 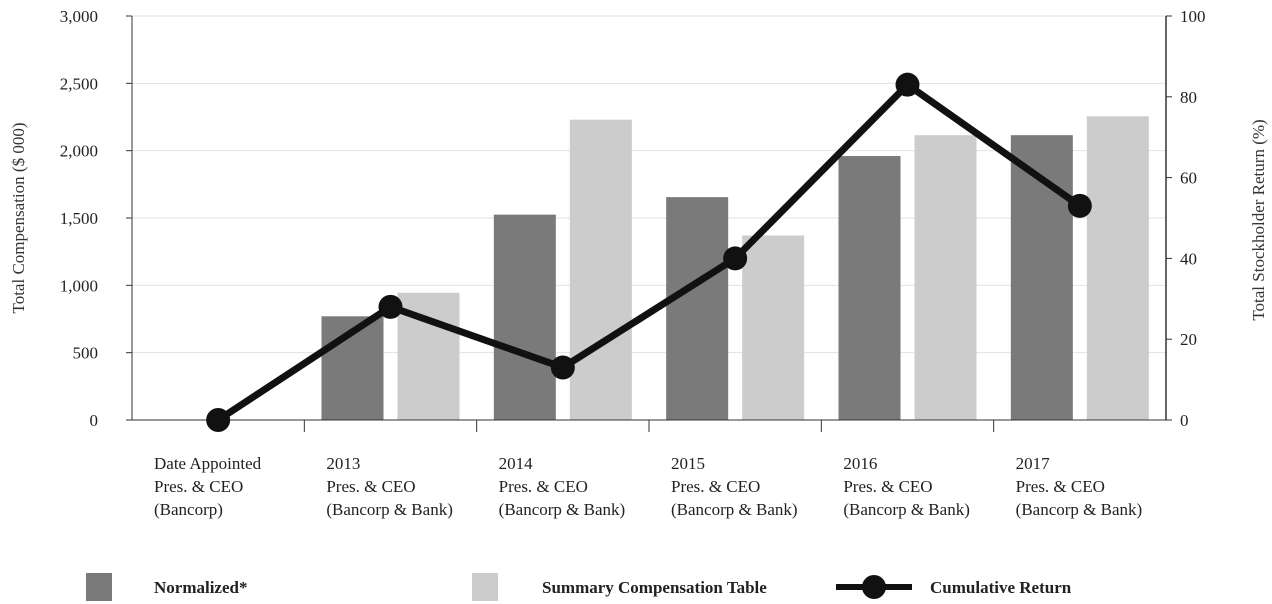 I want to click on x-category-label: Date Appointed, so click(x=208, y=463).